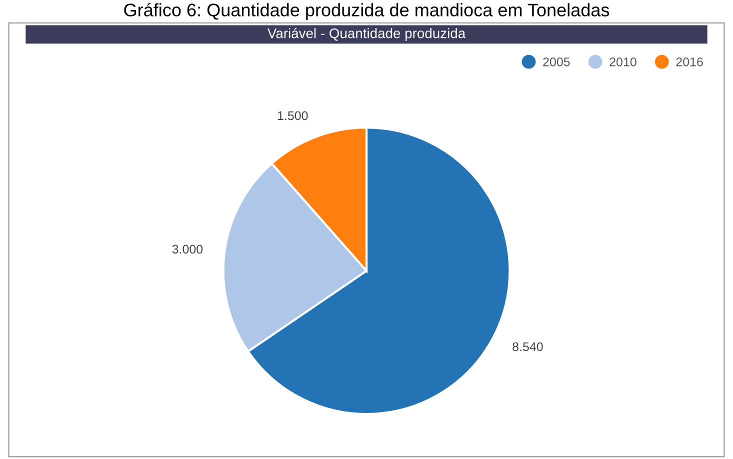 This screenshot has height=459, width=733. I want to click on data-label: 8.540, so click(527, 347).